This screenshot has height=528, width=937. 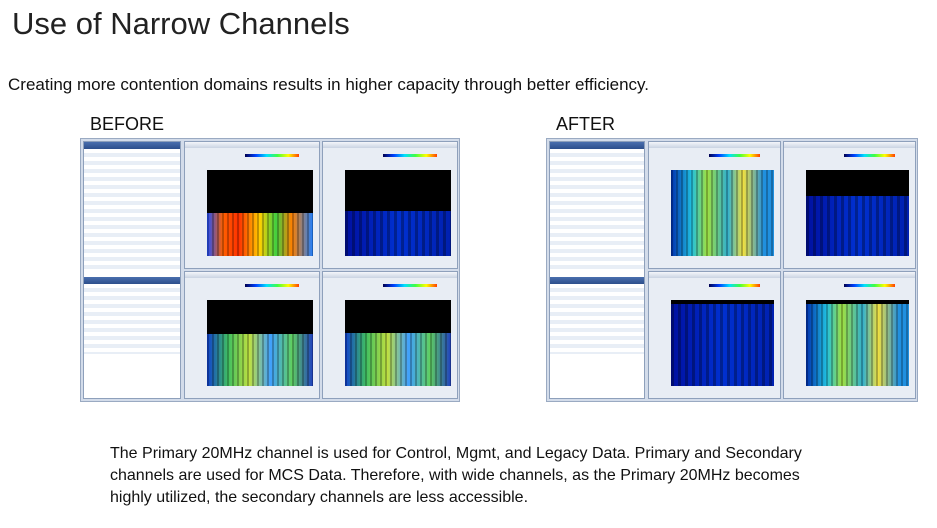 I want to click on slide-title: Use of Narrow Channels, so click(x=181, y=23).